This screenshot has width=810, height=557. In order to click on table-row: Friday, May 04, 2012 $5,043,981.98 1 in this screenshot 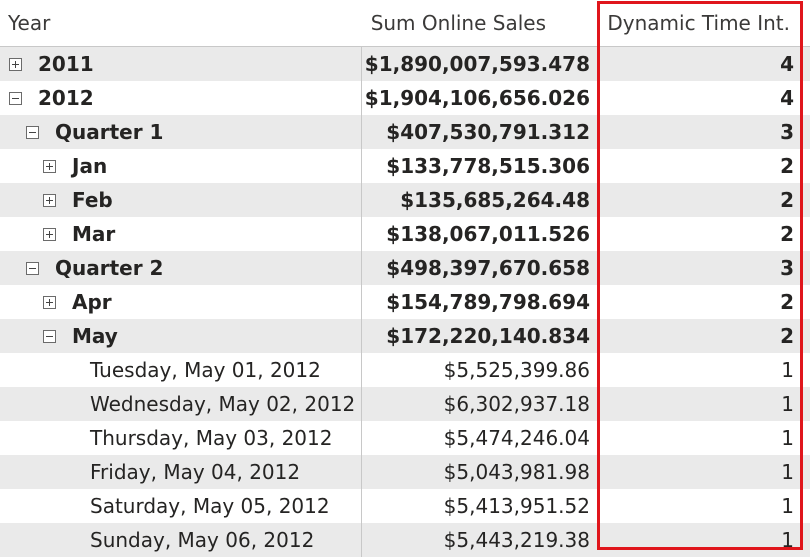, I will do `click(405, 472)`.